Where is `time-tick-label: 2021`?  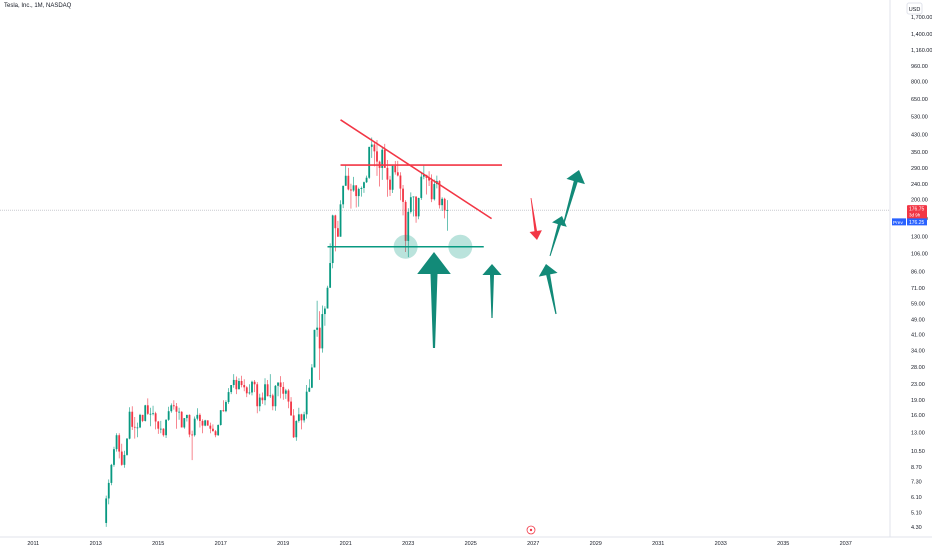
time-tick-label: 2021 is located at coordinates (346, 544).